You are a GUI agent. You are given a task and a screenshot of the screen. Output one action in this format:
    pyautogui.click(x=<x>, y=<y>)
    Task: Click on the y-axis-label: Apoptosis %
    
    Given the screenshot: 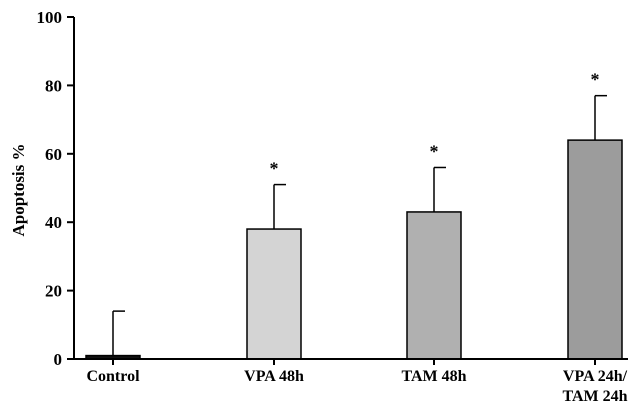 What is the action you would take?
    pyautogui.click(x=18, y=189)
    